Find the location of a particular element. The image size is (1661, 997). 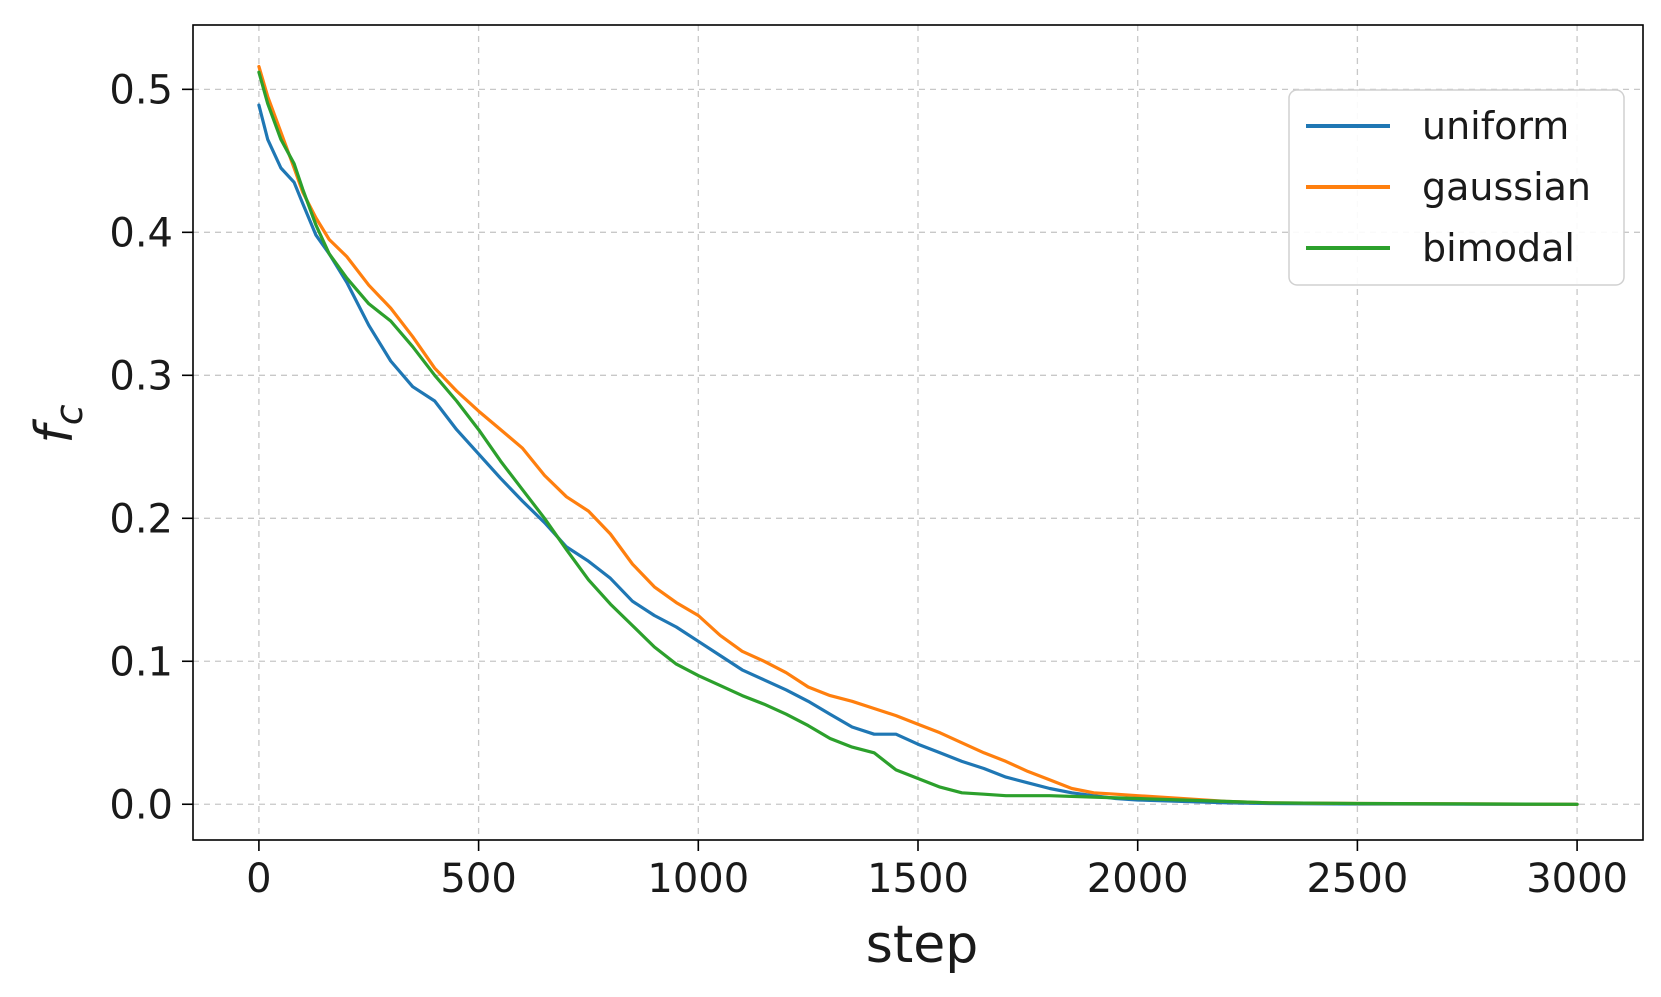

legend-label-uniform: uniform is located at coordinates (1495, 126).